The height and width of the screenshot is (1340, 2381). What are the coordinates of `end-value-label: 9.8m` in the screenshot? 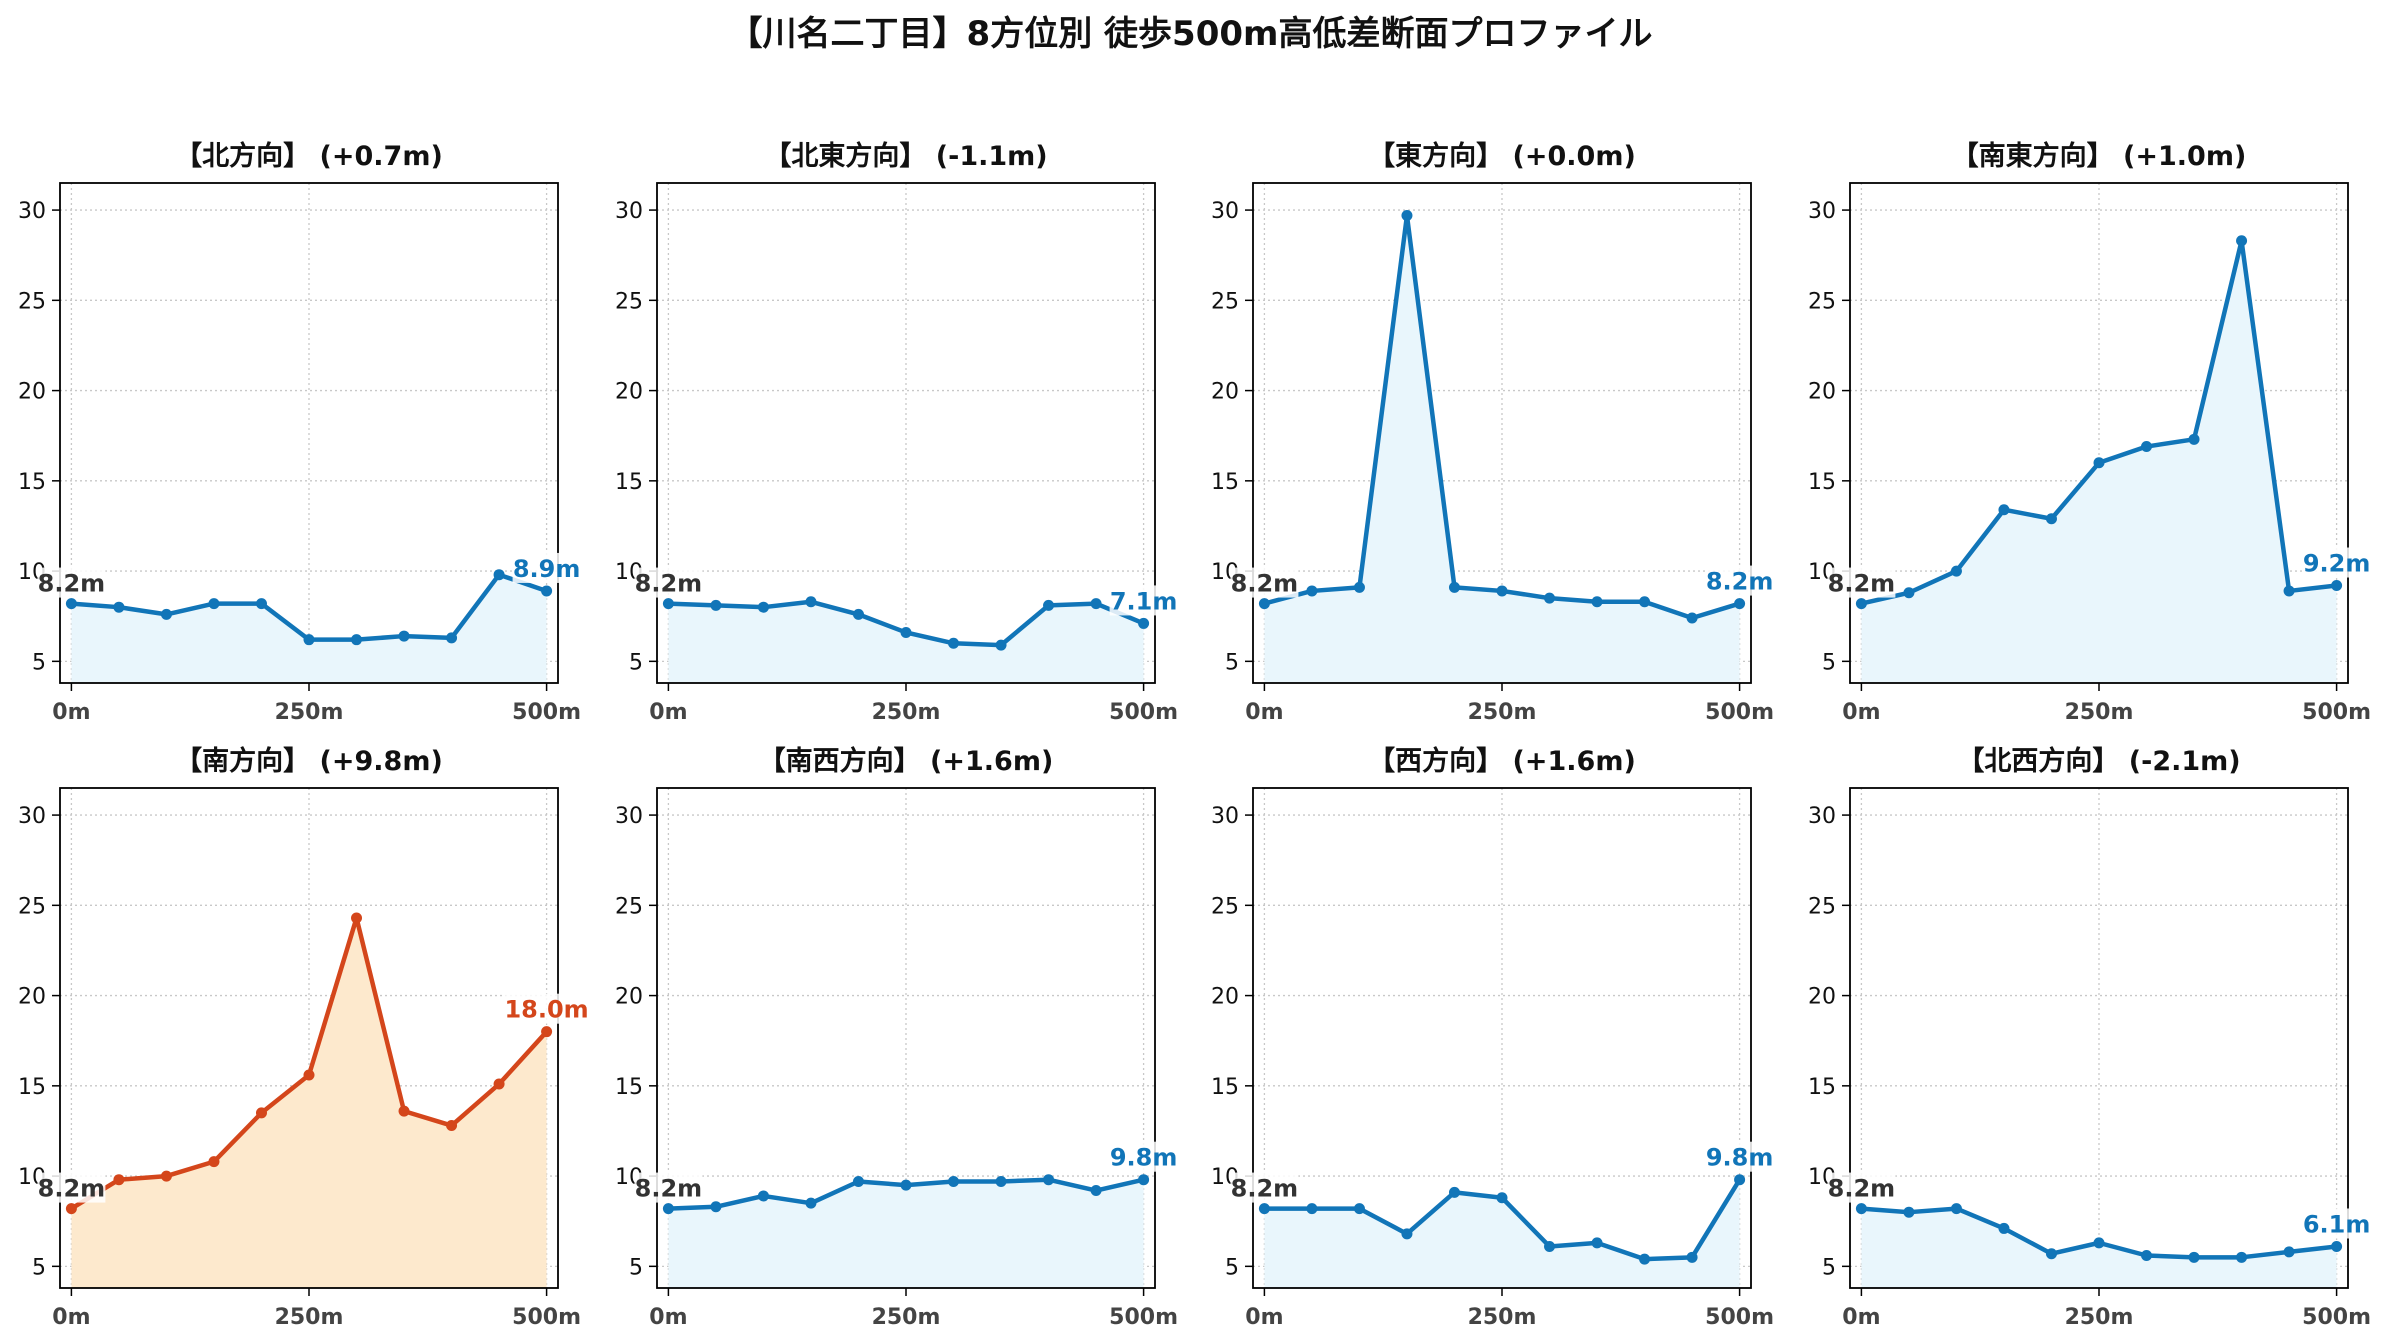 It's located at (1144, 1158).